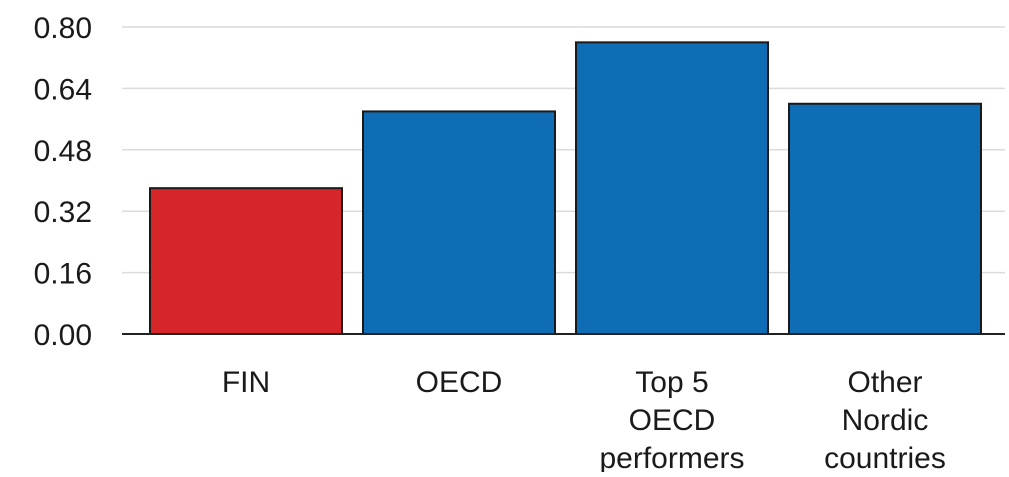  Describe the element at coordinates (63, 182) in the screenshot. I see `y-axis-ticks: 0.00 0.16 0.32 0.48 0.64 0.80` at that location.